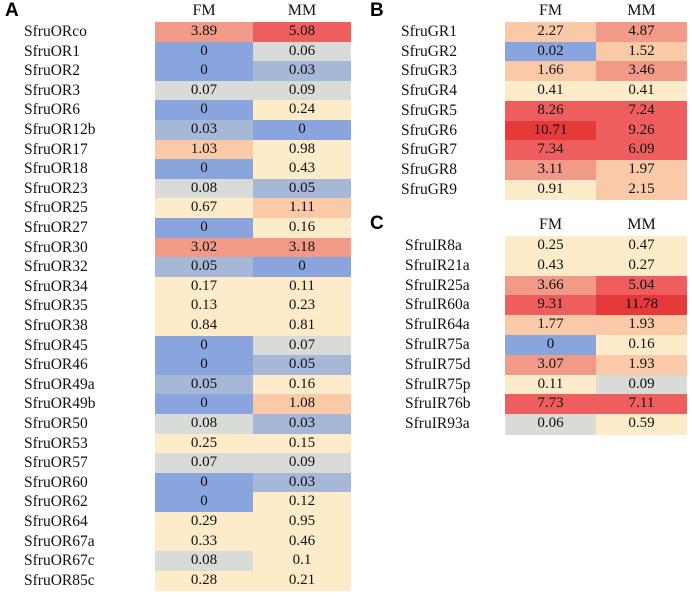 This screenshot has width=692, height=604. What do you see at coordinates (56, 227) in the screenshot?
I see `row-label: SfruOR27` at bounding box center [56, 227].